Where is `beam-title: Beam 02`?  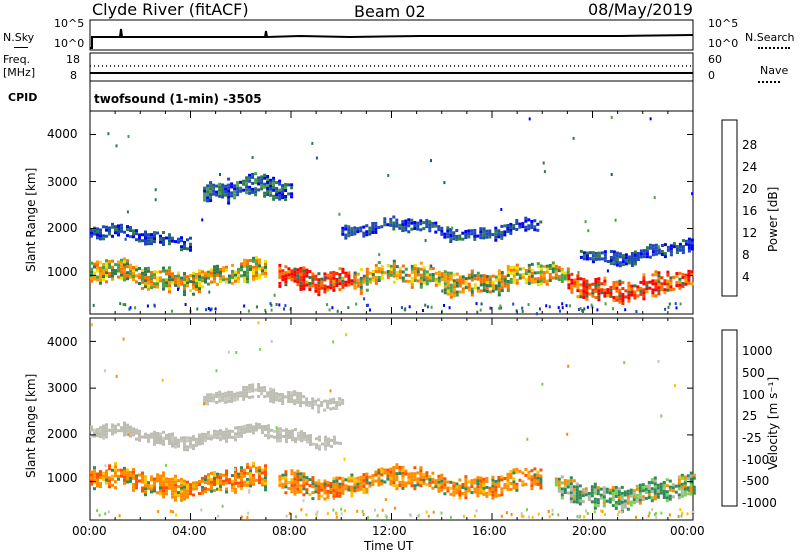 beam-title: Beam 02 is located at coordinates (390, 11).